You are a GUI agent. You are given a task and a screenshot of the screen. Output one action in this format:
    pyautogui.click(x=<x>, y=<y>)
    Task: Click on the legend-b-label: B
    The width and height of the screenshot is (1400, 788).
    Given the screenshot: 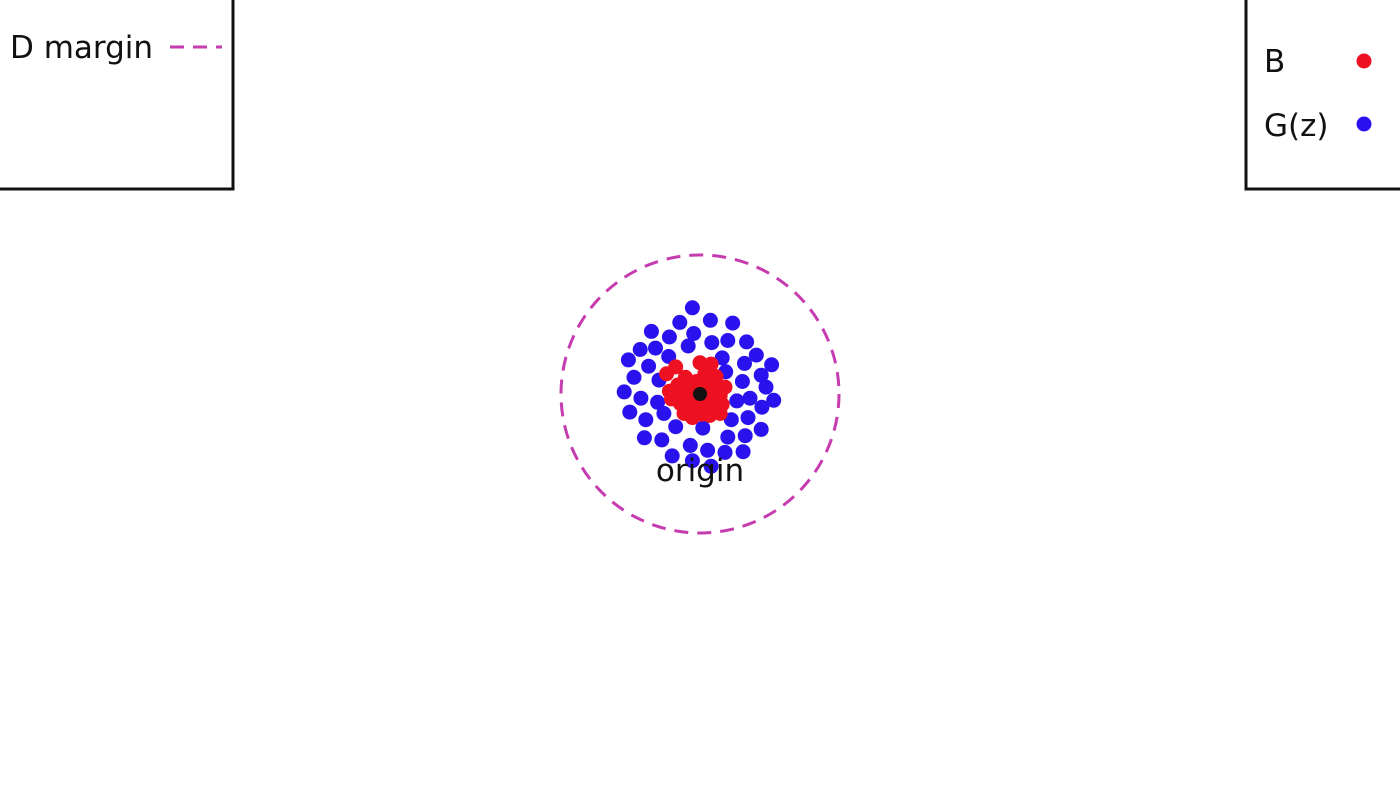 What is the action you would take?
    pyautogui.click(x=1274, y=62)
    